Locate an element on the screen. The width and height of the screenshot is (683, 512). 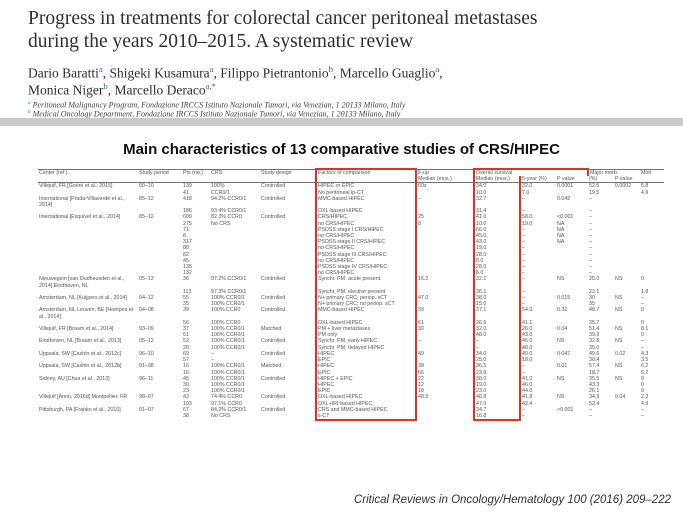
table-cell is located at coordinates (160, 416).